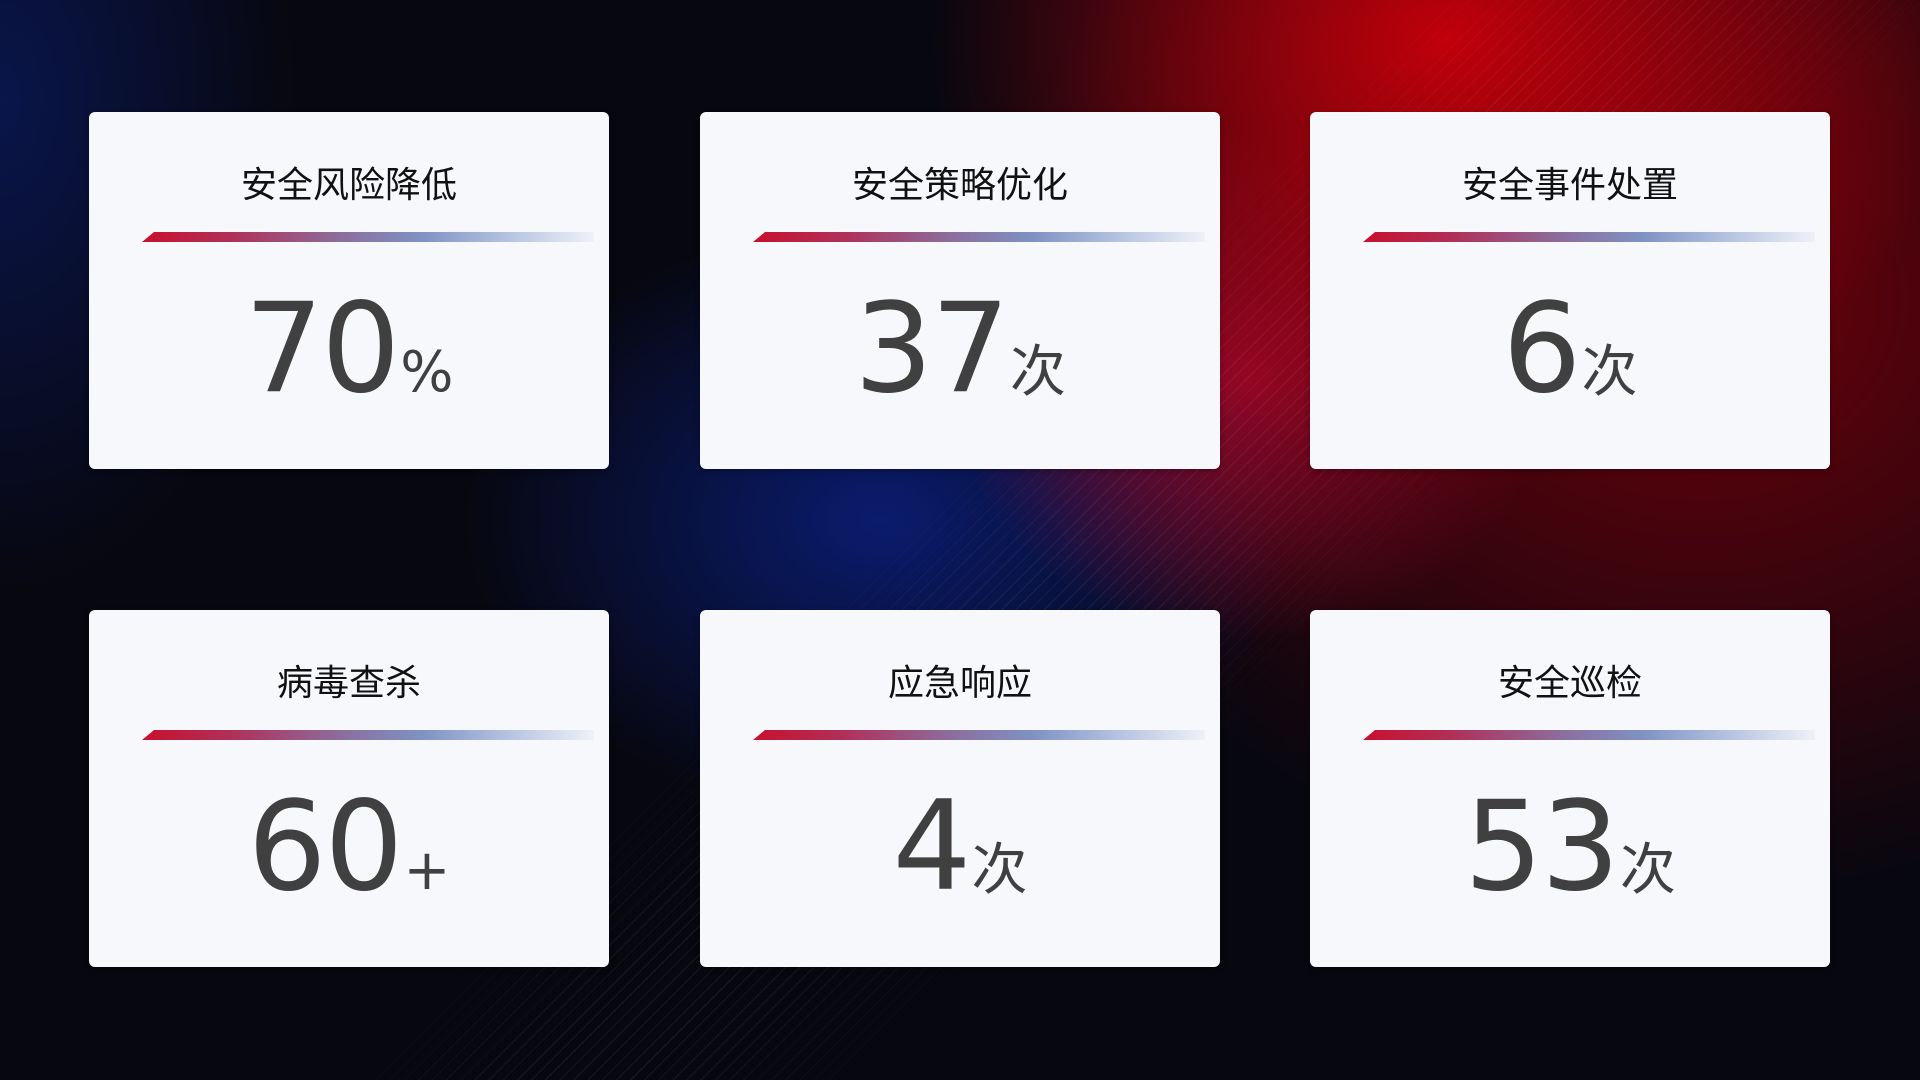 This screenshot has height=1080, width=1920. Describe the element at coordinates (427, 372) in the screenshot. I see `value-unit: %` at that location.